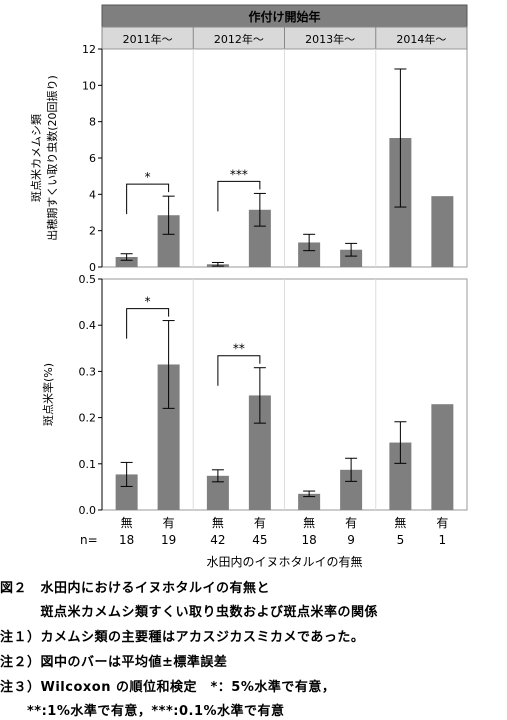 The image size is (507, 720). I want to click on y-tick-label: 0.2, so click(88, 418).